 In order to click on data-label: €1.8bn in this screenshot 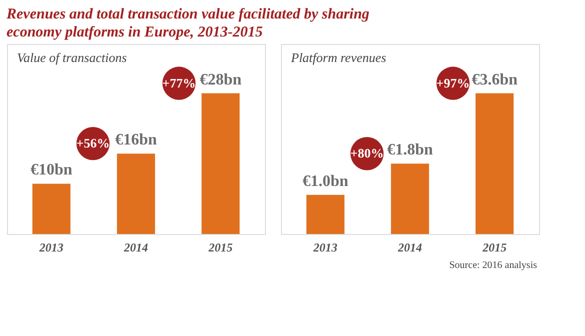, I will do `click(410, 150)`.